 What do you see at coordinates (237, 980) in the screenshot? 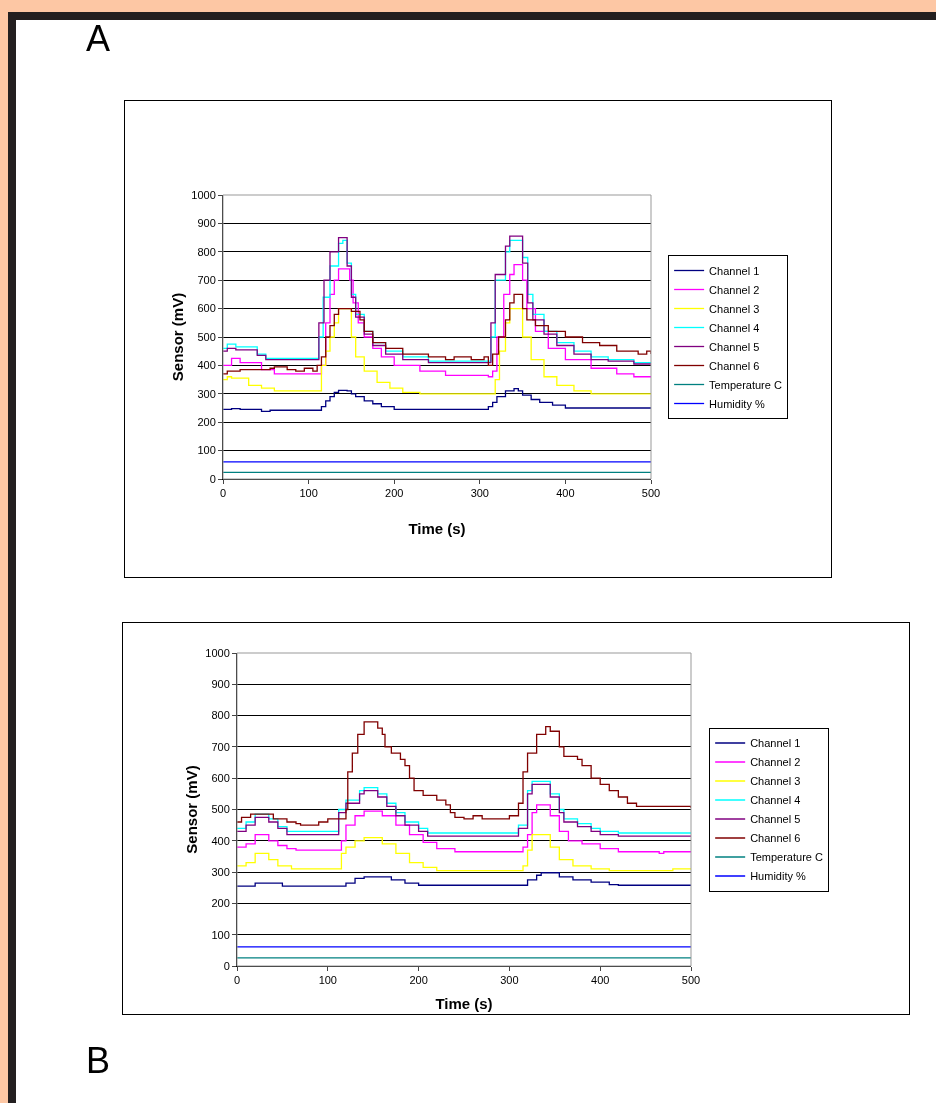
I see `x-tick-label: 0` at bounding box center [237, 980].